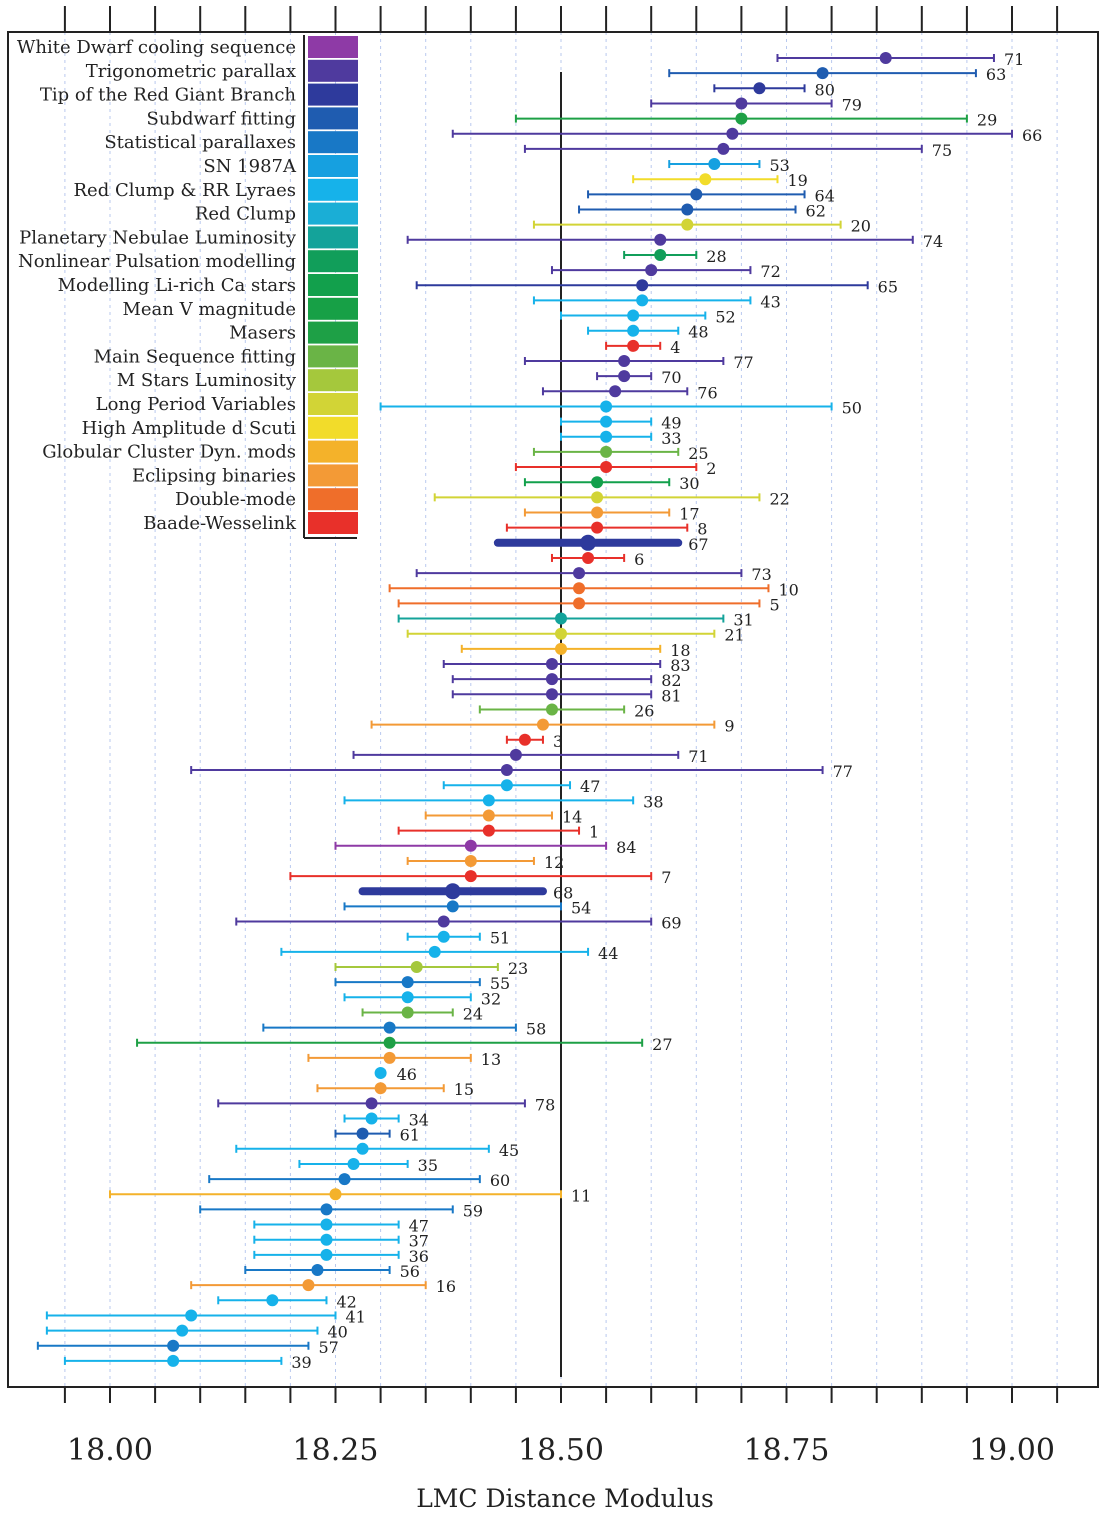 This screenshot has width=1103, height=1513. What do you see at coordinates (729, 726) in the screenshot?
I see `point-label: 9` at bounding box center [729, 726].